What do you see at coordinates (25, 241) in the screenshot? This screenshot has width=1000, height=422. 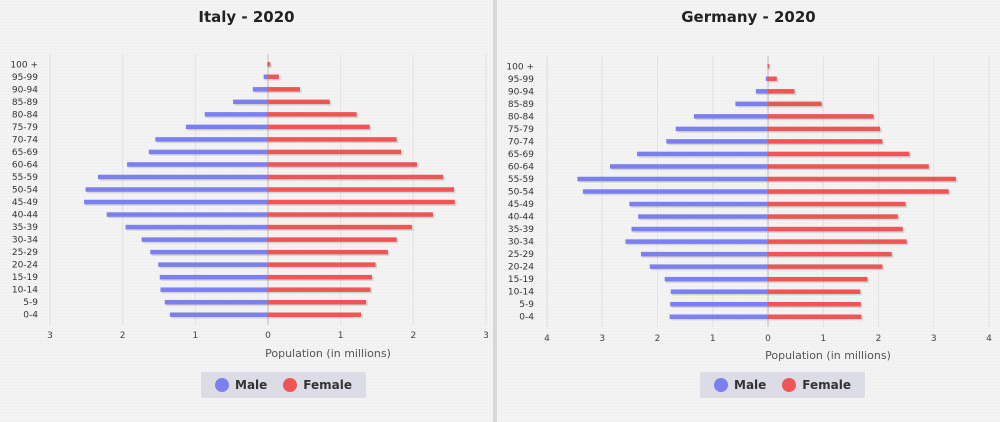 I see `y-tick-label: 30-34` at bounding box center [25, 241].